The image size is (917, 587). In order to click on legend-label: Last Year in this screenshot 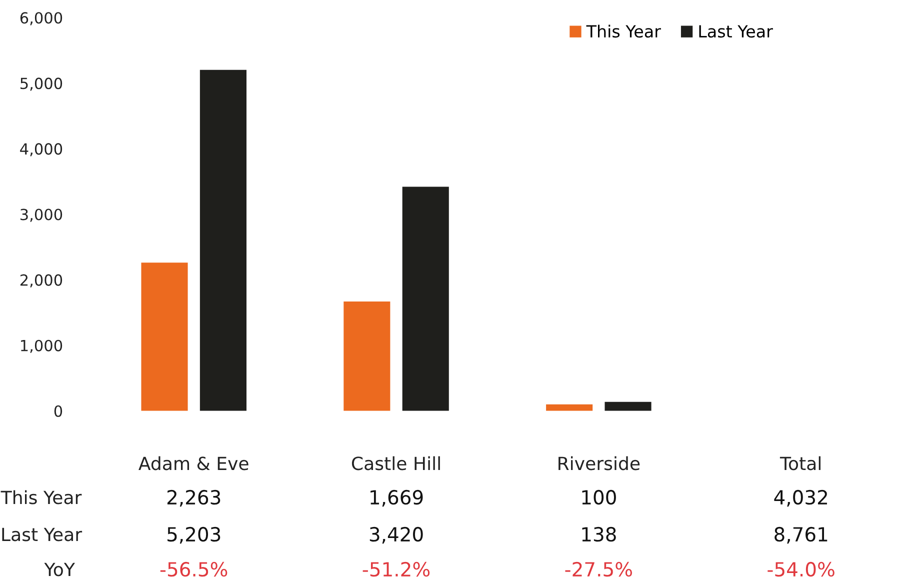, I will do `click(736, 31)`.